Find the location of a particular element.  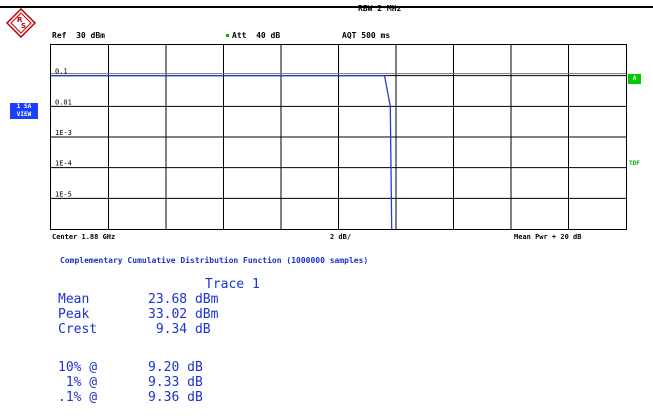

y-tick-label: 1E-3 is located at coordinates (63, 133).